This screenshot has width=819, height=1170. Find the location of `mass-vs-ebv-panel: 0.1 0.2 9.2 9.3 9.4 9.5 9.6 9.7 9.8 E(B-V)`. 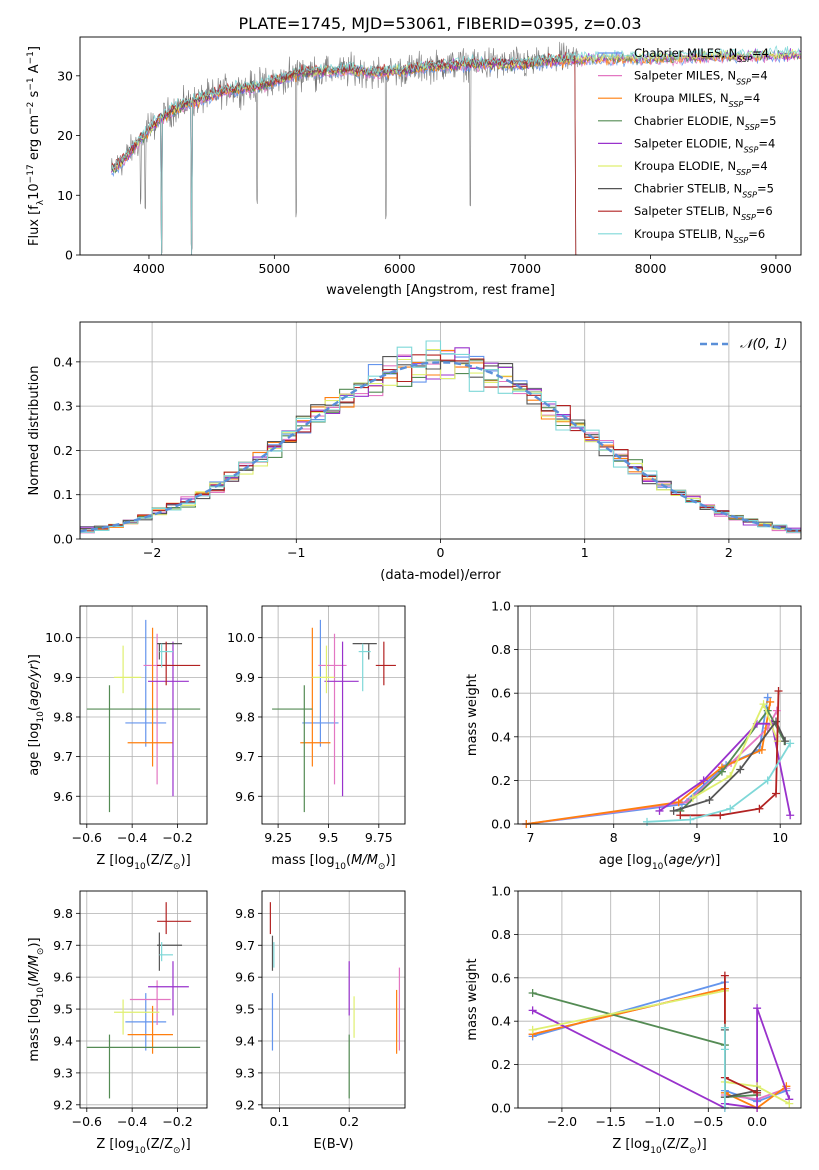

mass-vs-ebv-panel: 0.1 0.2 9.2 9.3 9.4 9.5 9.6 9.7 9.8 E(B-V) is located at coordinates (320, 1021).